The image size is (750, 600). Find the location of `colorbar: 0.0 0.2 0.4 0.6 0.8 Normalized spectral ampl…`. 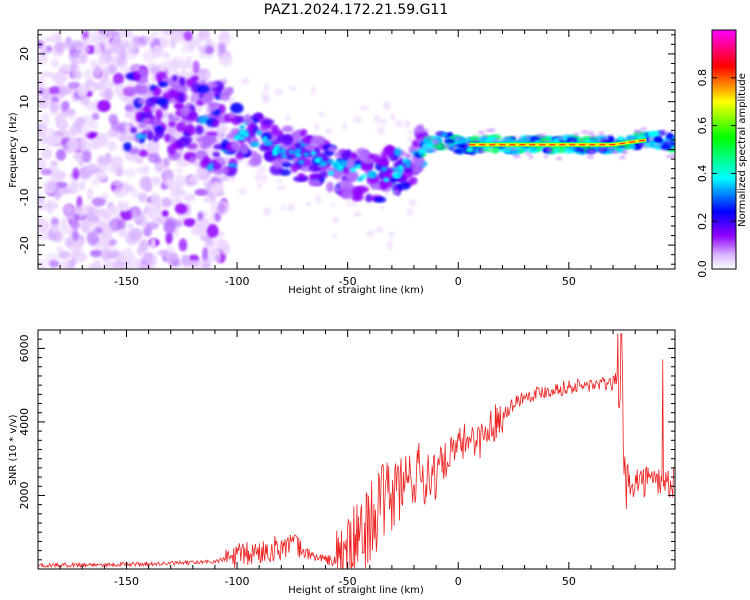

colorbar: 0.0 0.2 0.4 0.6 0.8 Normalized spectral ampl… is located at coordinates (722, 153).